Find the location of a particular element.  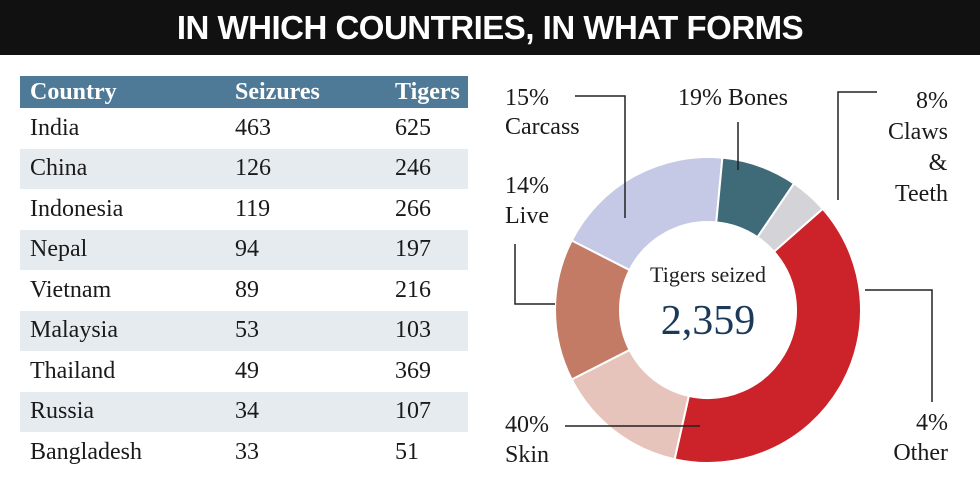

skin-pct-label: 40% is located at coordinates (527, 425).